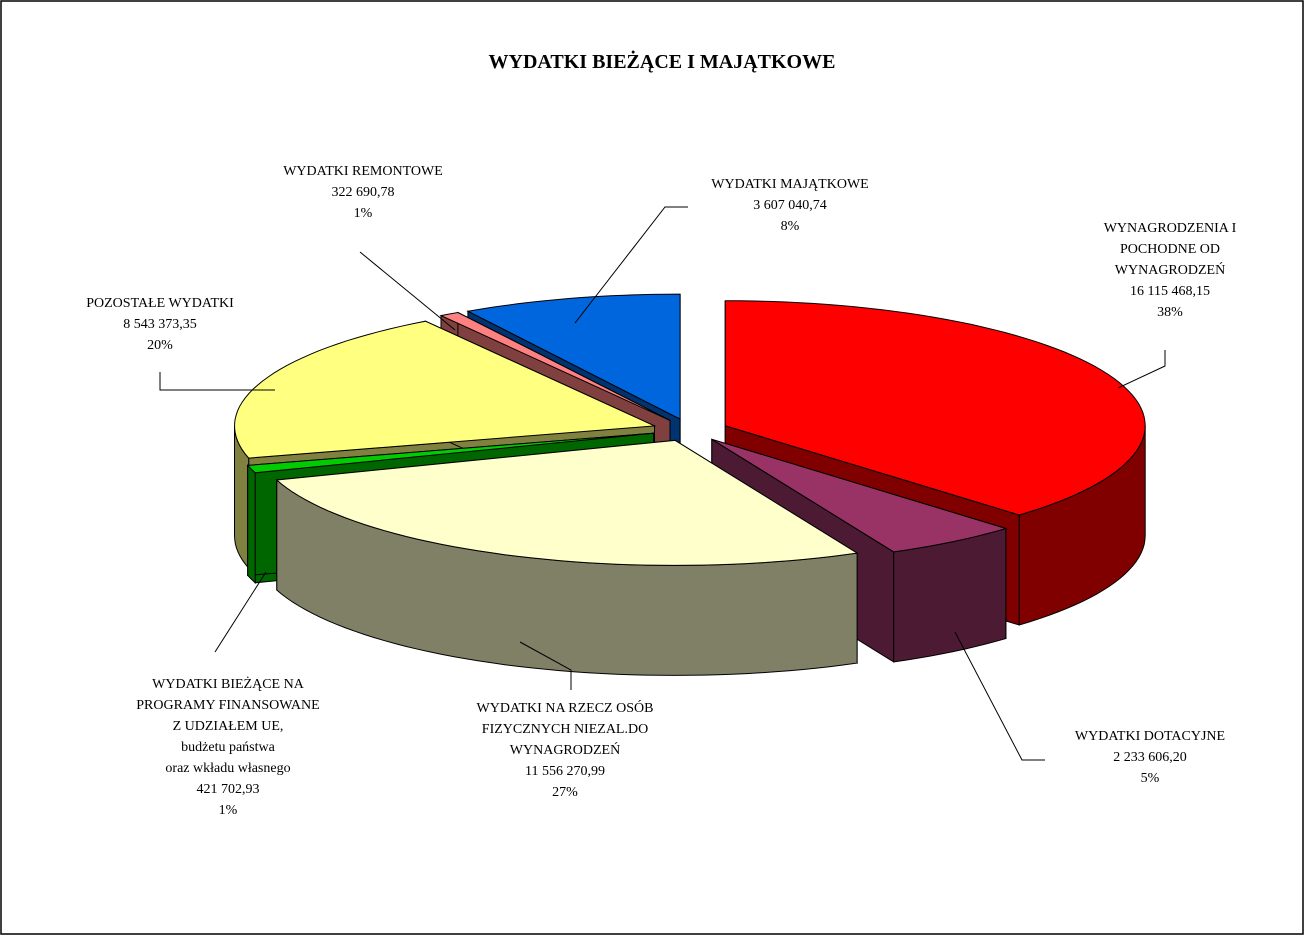 The height and width of the screenshot is (935, 1304). I want to click on data-label: 16 115 468,15, so click(1170, 291).